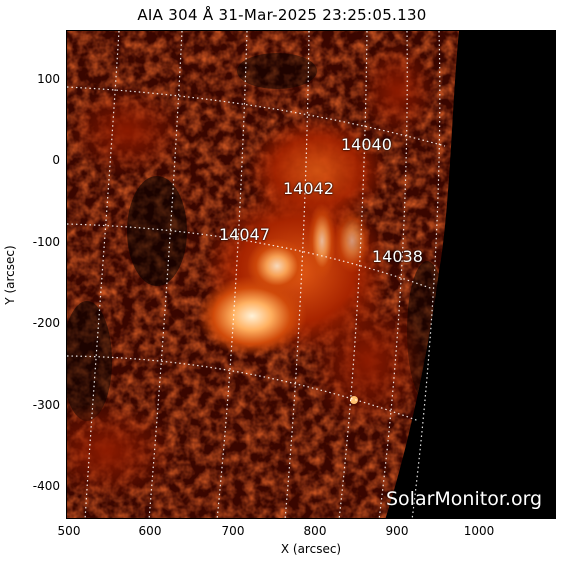  I want to click on y-tick-label: 0, so click(56, 160).